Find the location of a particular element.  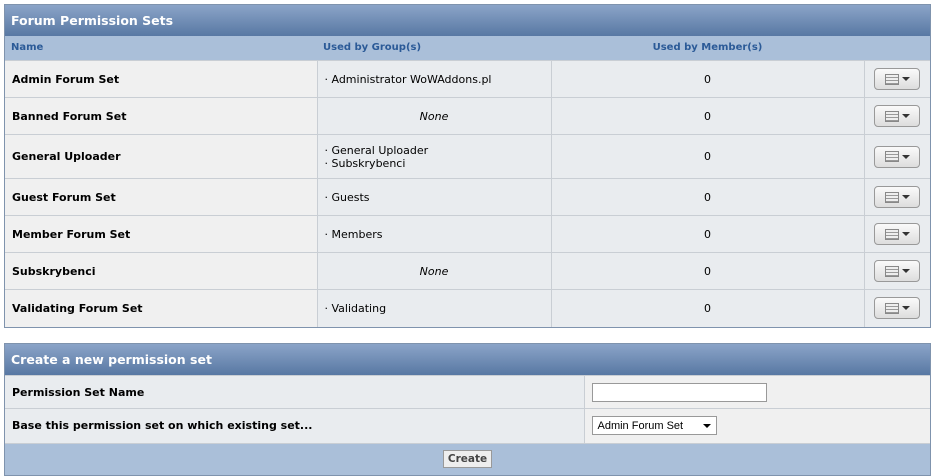

form-row-name: Permission Set Name is located at coordinates (467, 392).